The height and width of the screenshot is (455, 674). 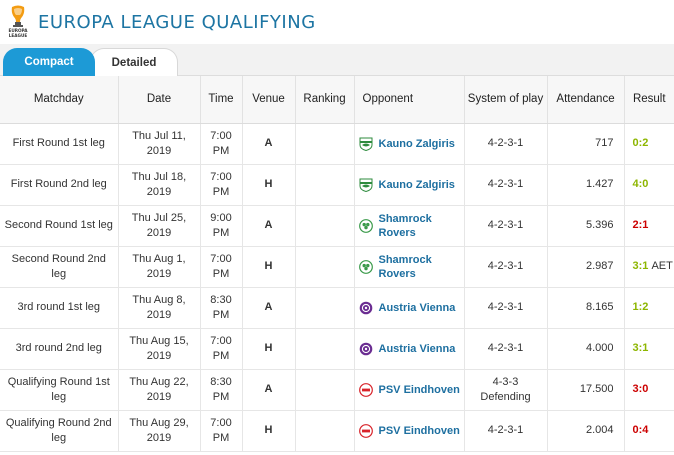 I want to click on date-cell: Thu Aug 29, 2019, so click(x=159, y=431).